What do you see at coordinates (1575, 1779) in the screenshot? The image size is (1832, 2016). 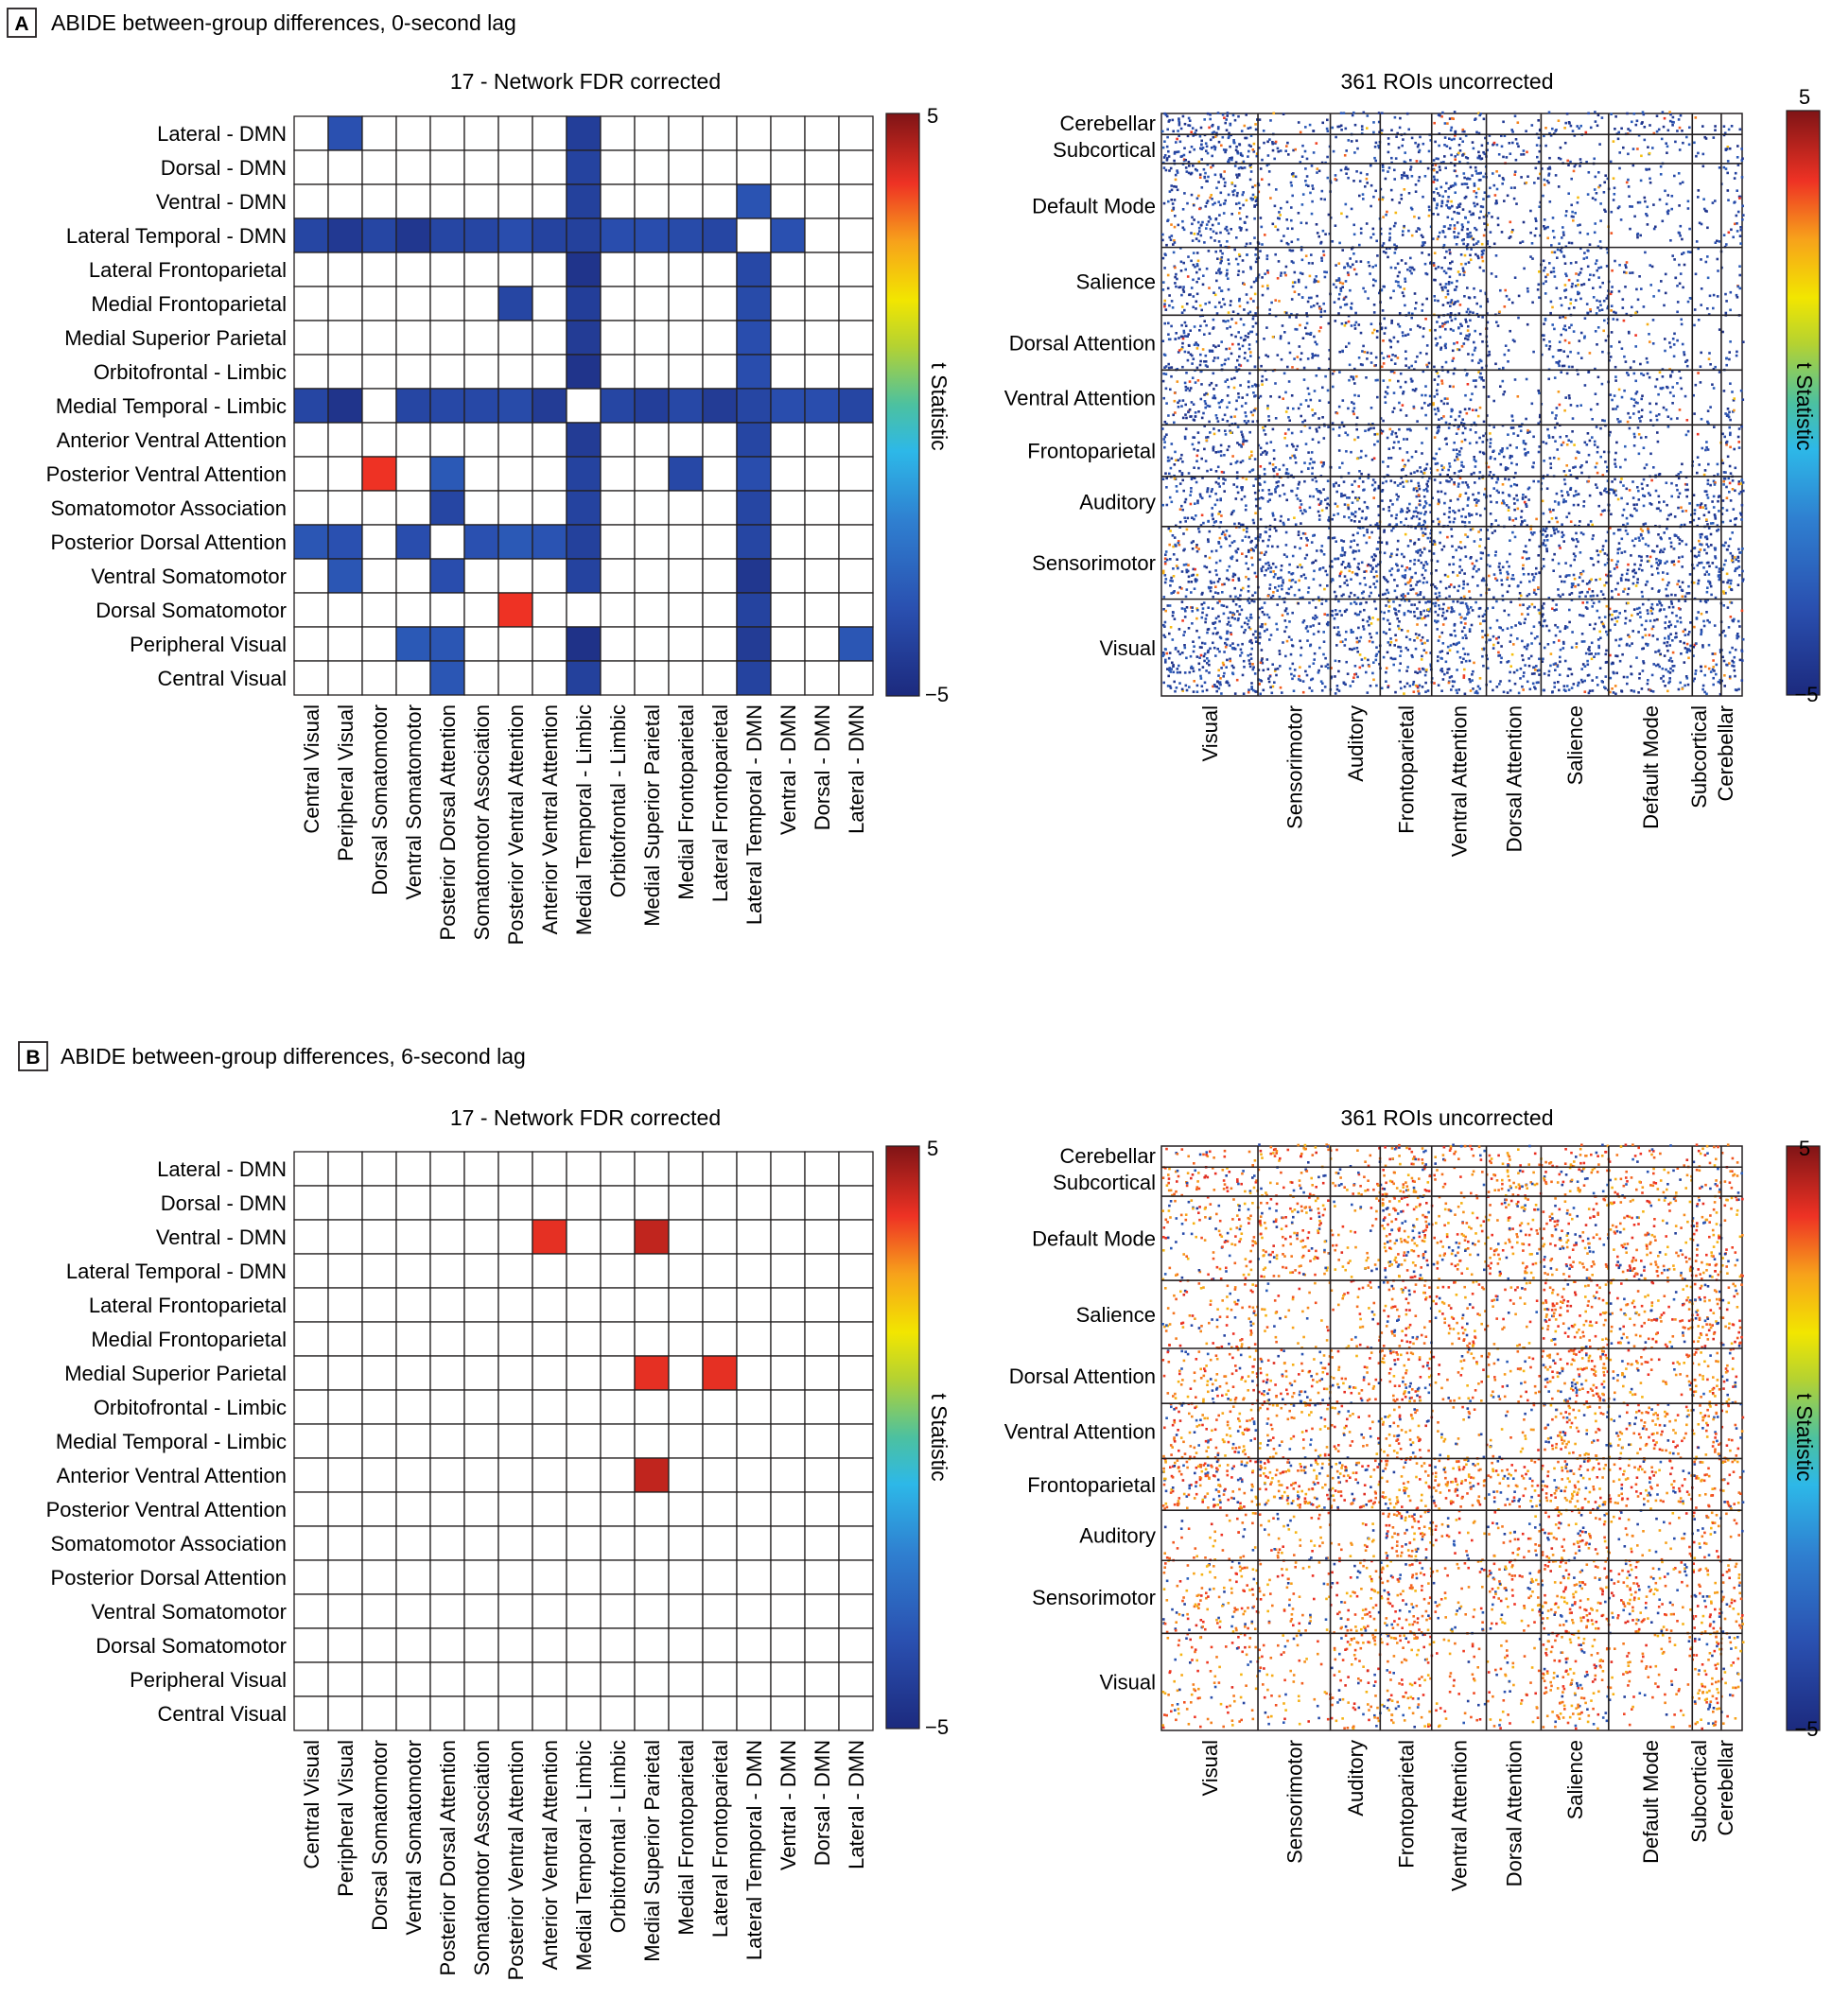 I see `roi-col-label: Salience` at bounding box center [1575, 1779].